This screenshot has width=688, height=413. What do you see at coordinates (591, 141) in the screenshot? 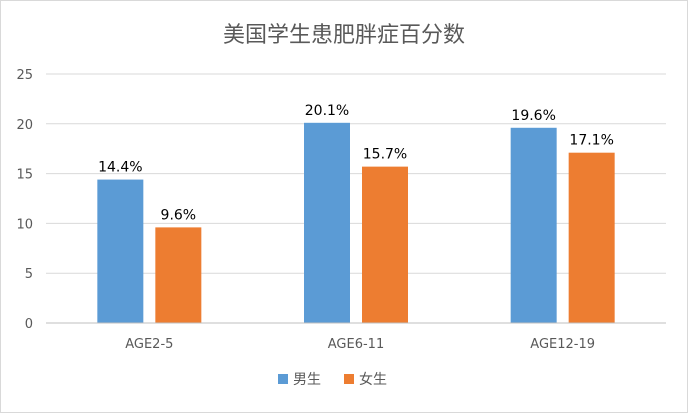
I see `data-label: 17.1%` at bounding box center [591, 141].